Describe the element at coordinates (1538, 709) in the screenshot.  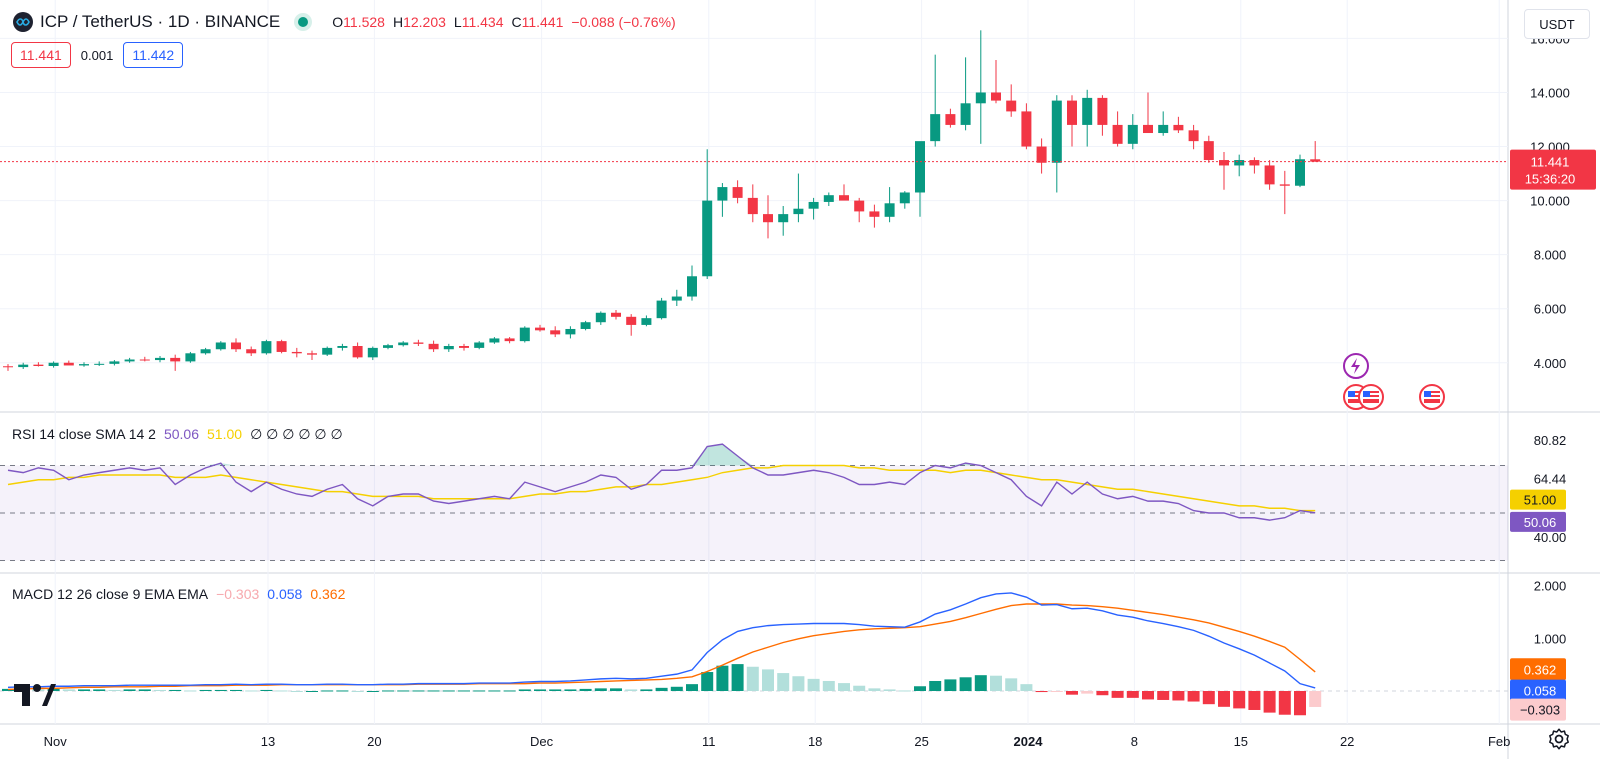
I see `macd-hist-badge` at that location.